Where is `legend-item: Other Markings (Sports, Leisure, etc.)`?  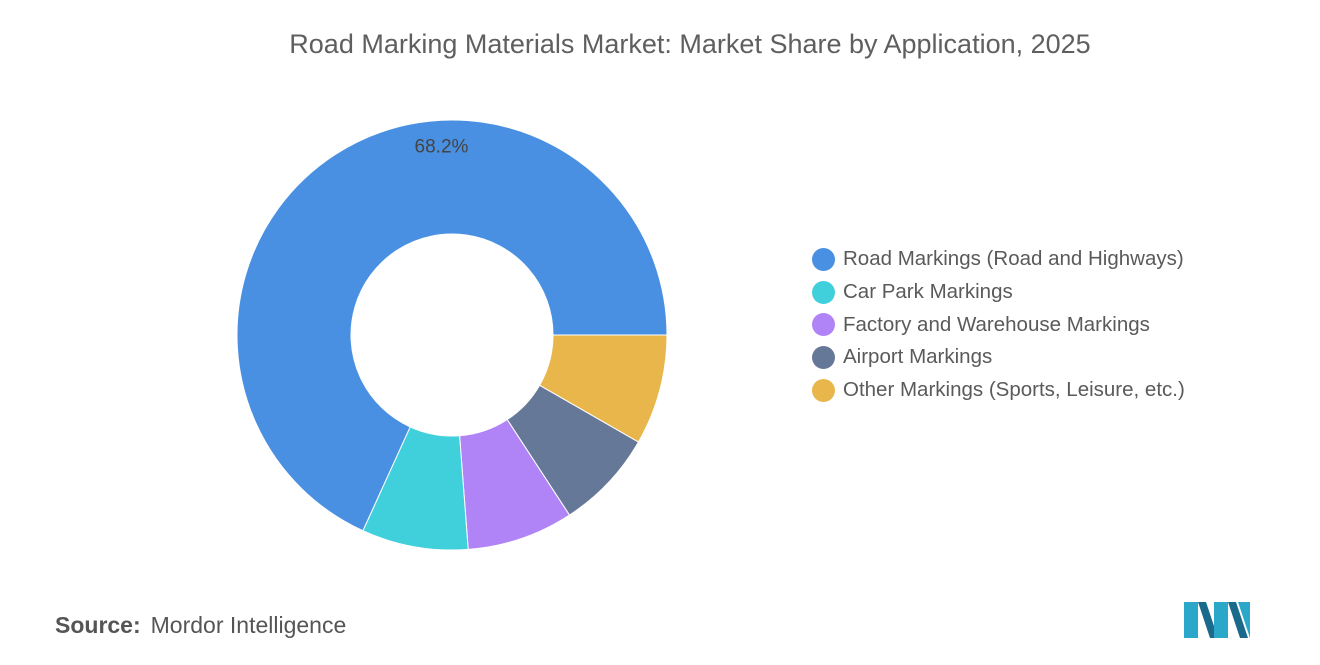 legend-item: Other Markings (Sports, Leisure, etc.) is located at coordinates (998, 390).